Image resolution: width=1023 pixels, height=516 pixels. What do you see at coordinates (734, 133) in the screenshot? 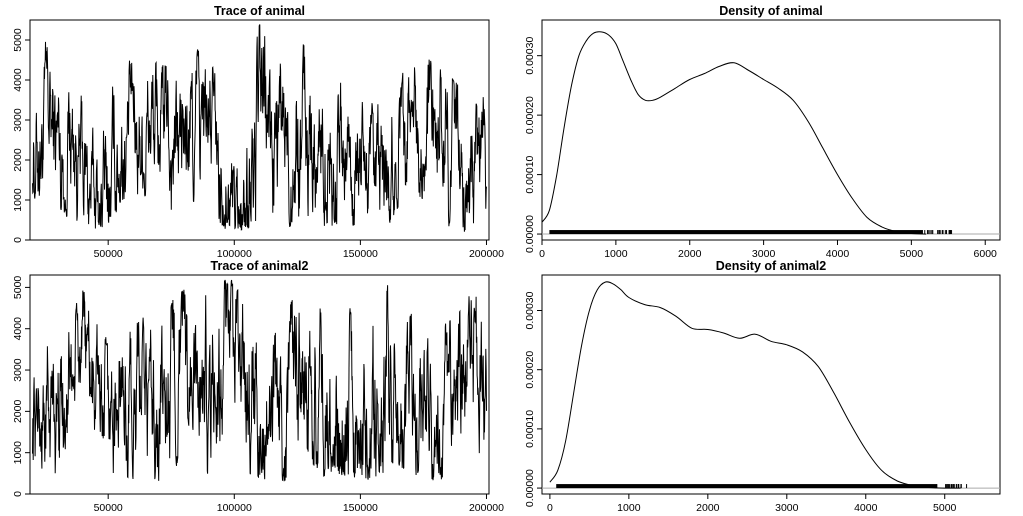
I see `density-curve` at bounding box center [734, 133].